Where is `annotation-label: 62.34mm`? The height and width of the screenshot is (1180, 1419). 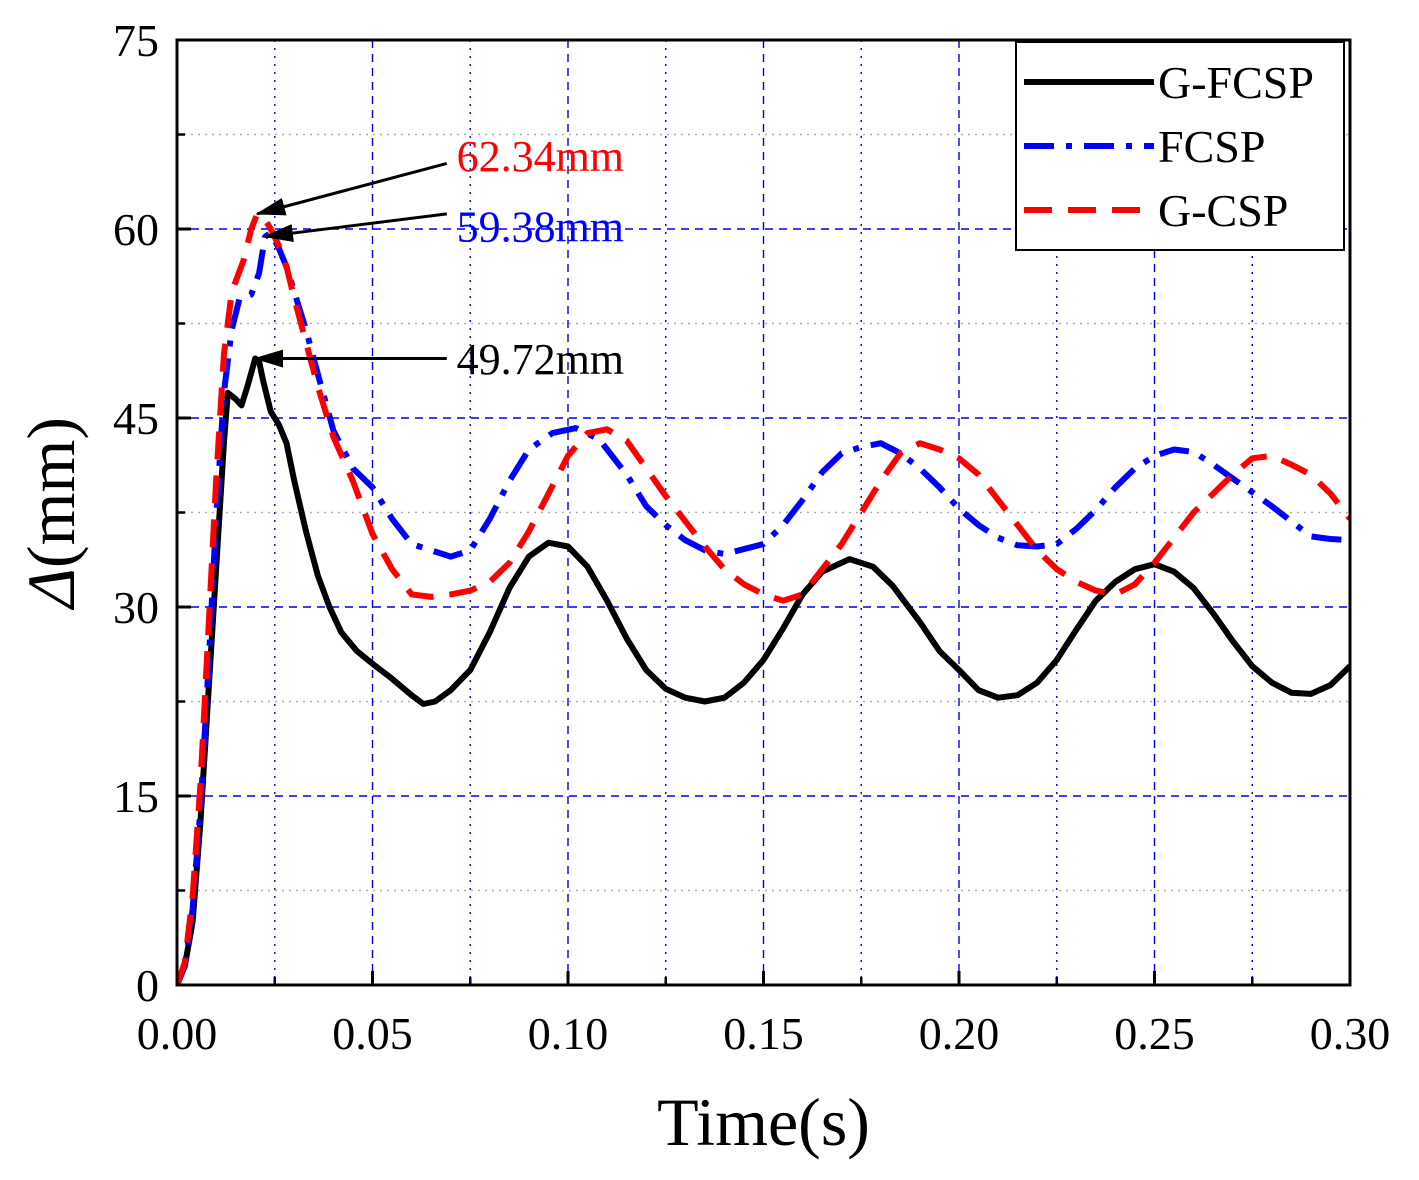 annotation-label: 62.34mm is located at coordinates (540, 156).